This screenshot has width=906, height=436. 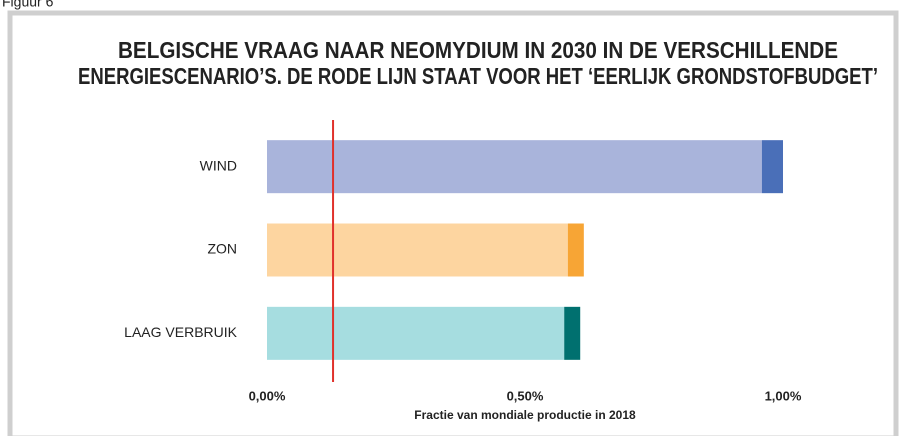 What do you see at coordinates (525, 395) in the screenshot?
I see `x-tick-label: 0,50%` at bounding box center [525, 395].